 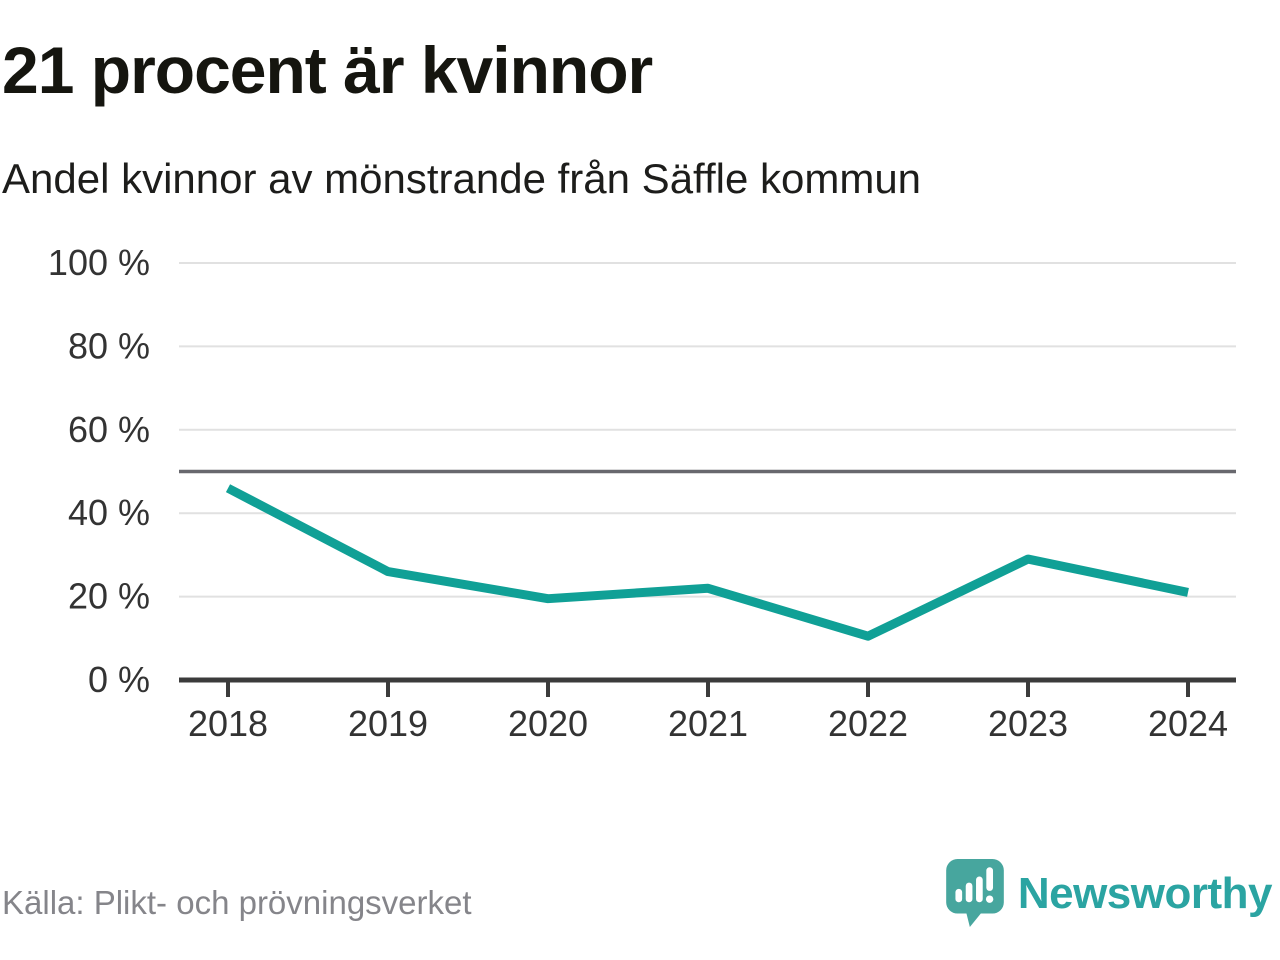 I want to click on brand-lockup: Newsworthy, so click(x=1109, y=894).